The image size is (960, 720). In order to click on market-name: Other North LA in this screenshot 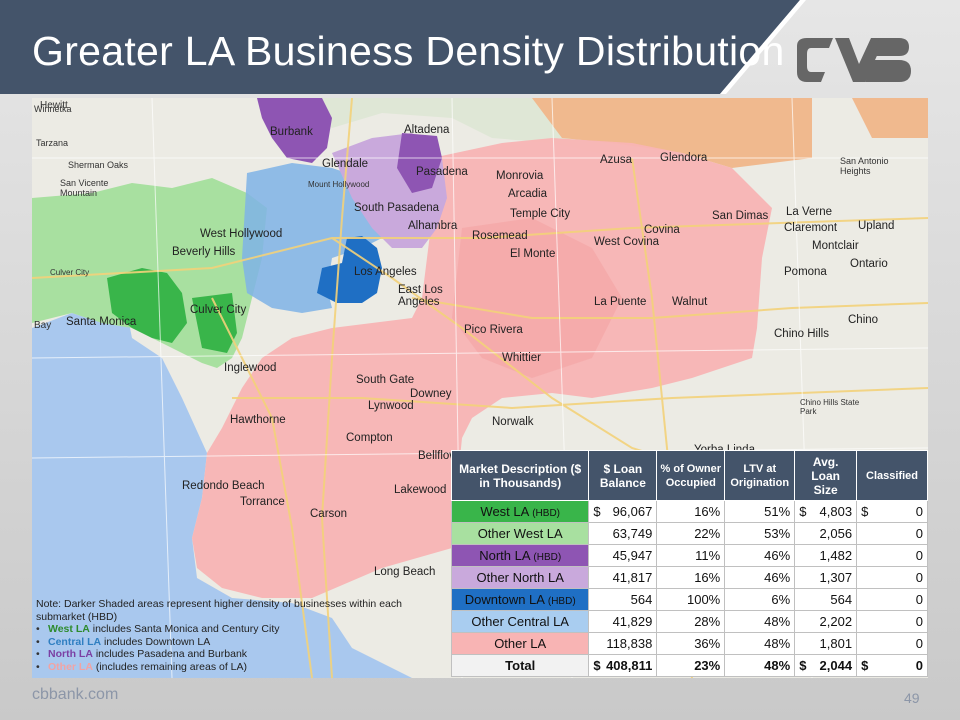, I will do `click(520, 577)`.